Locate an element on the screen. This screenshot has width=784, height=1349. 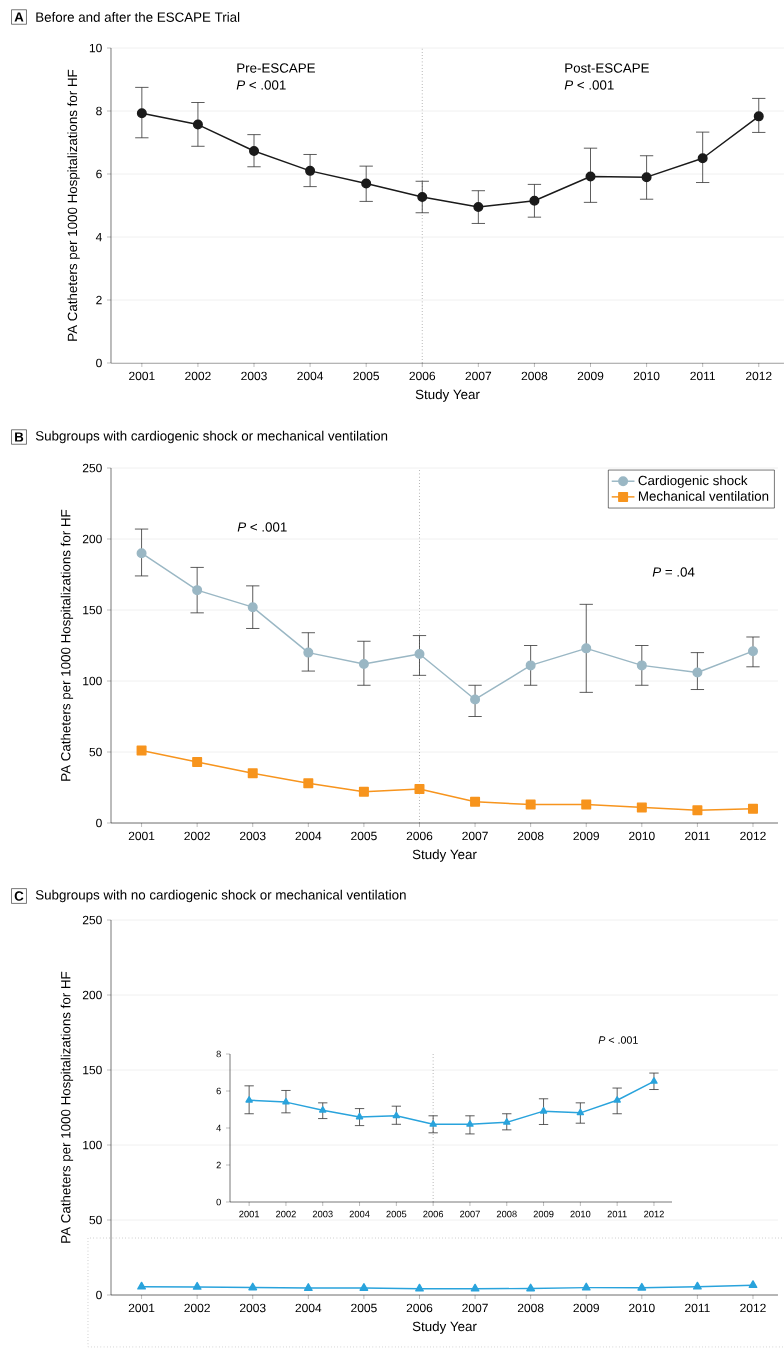
x-tick-label: 2012 is located at coordinates (759, 376).